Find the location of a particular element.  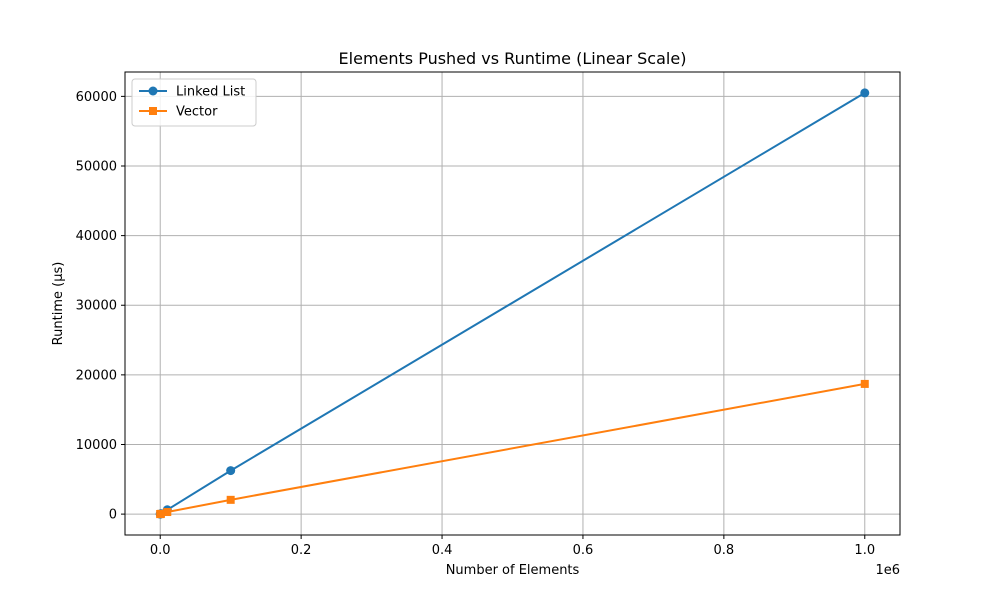

y-tick-label: 40000 is located at coordinates (96, 236).